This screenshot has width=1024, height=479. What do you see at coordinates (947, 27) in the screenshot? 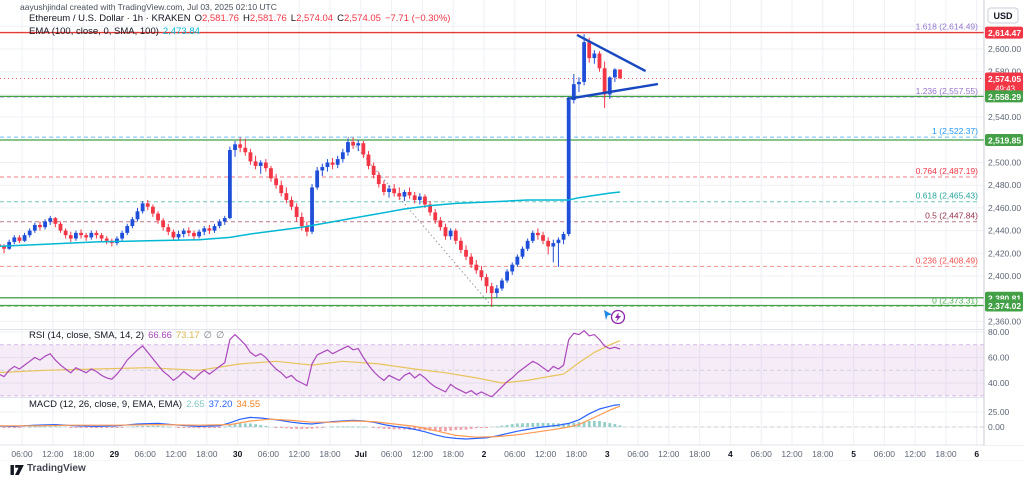
I see `svg-text: 1.618 (2,614.49)` at bounding box center [947, 27].